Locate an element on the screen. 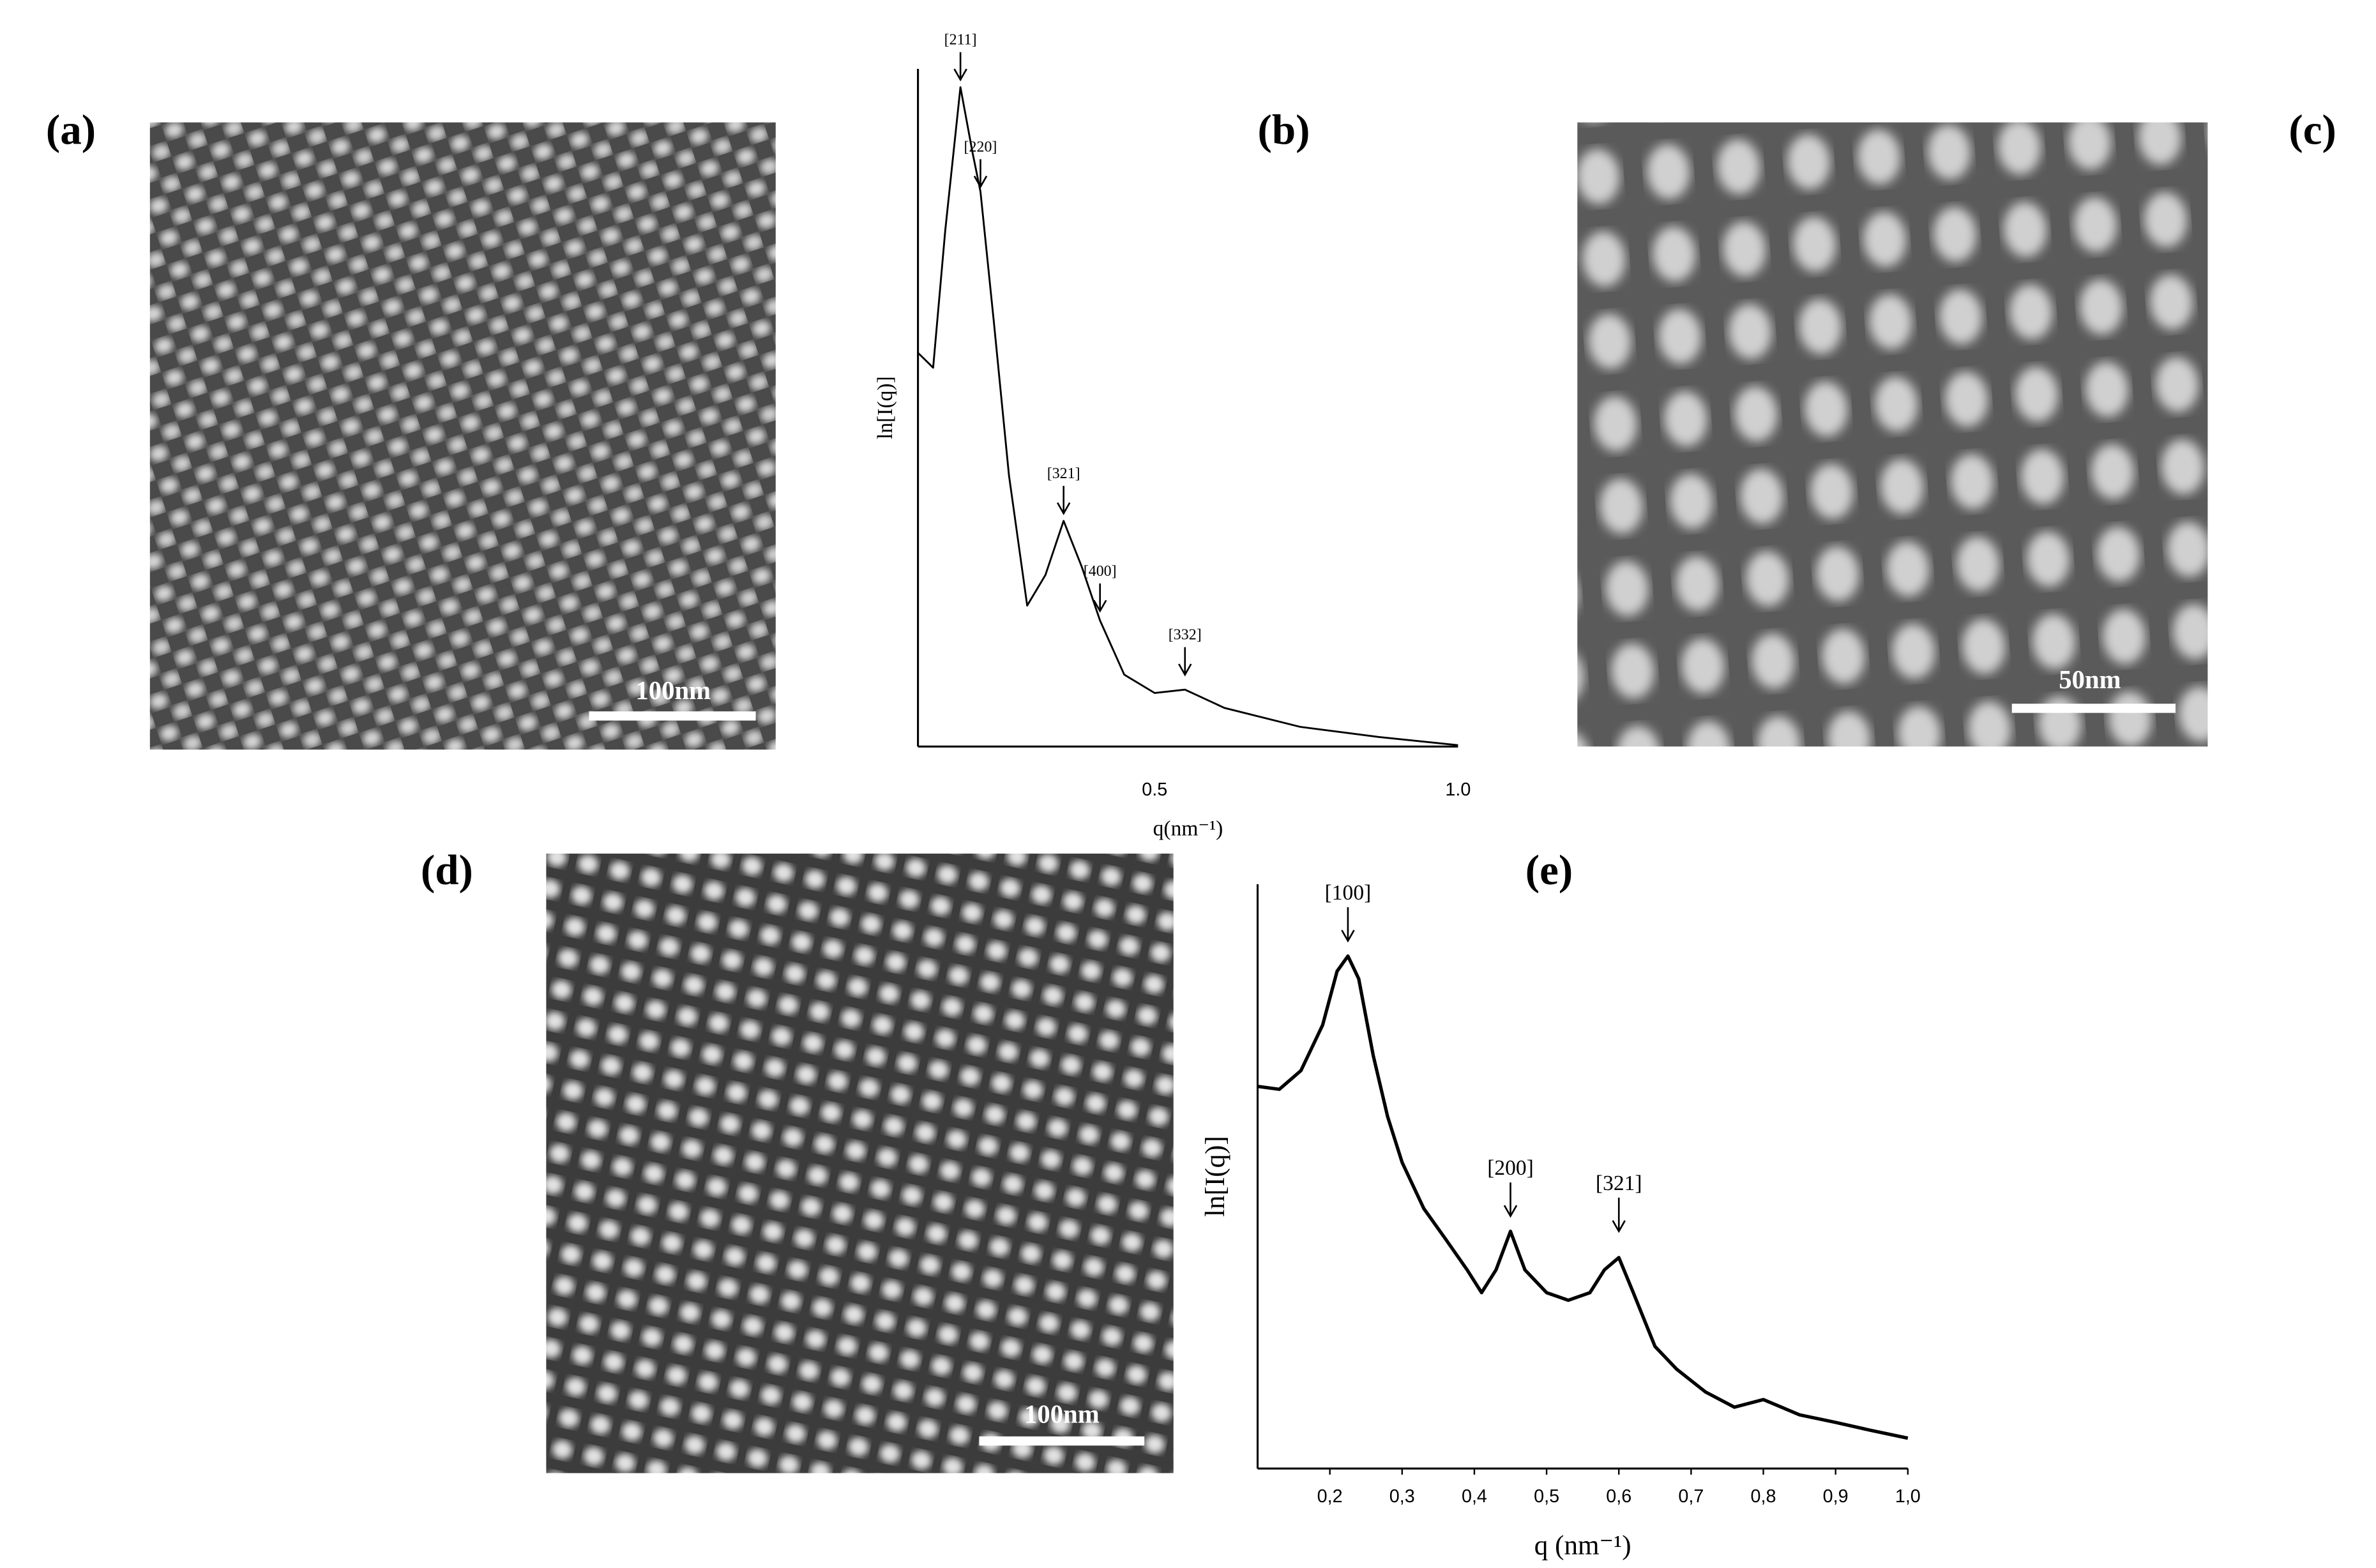 This screenshot has height=1568, width=2376. x-tick-label: 1.0 is located at coordinates (1458, 790).